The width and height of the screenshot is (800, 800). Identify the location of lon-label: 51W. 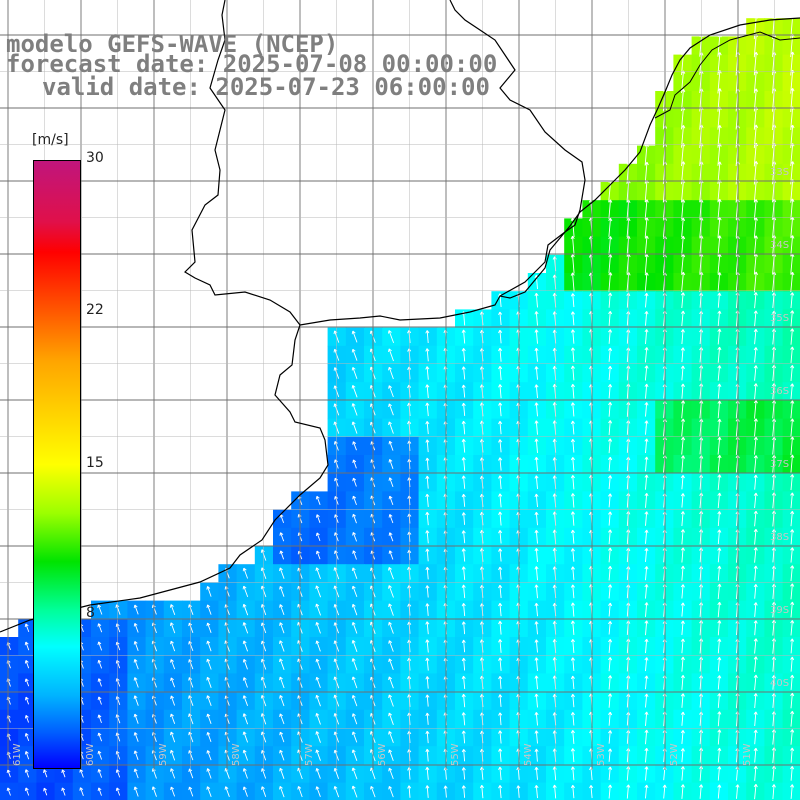
(747, 754).